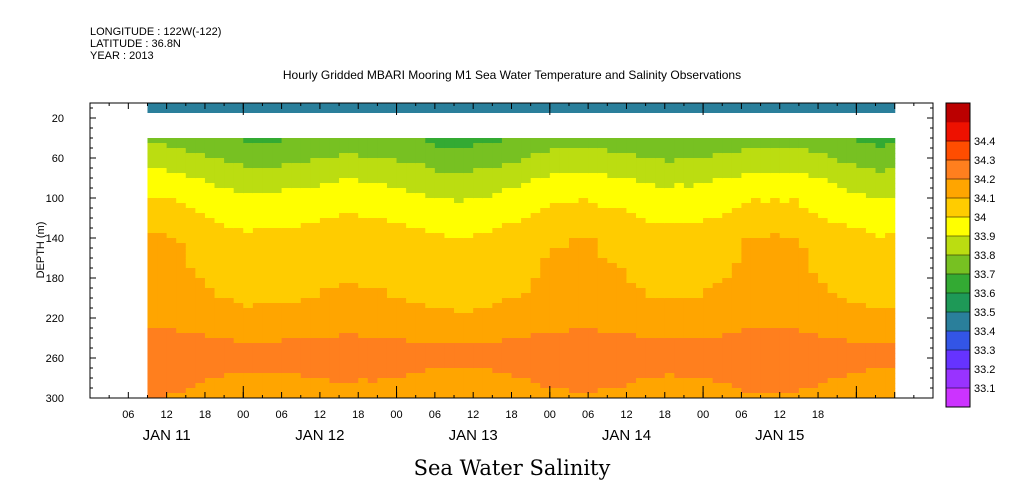 This screenshot has width=1009, height=504. I want to click on colorbar-swatch, so click(958, 398).